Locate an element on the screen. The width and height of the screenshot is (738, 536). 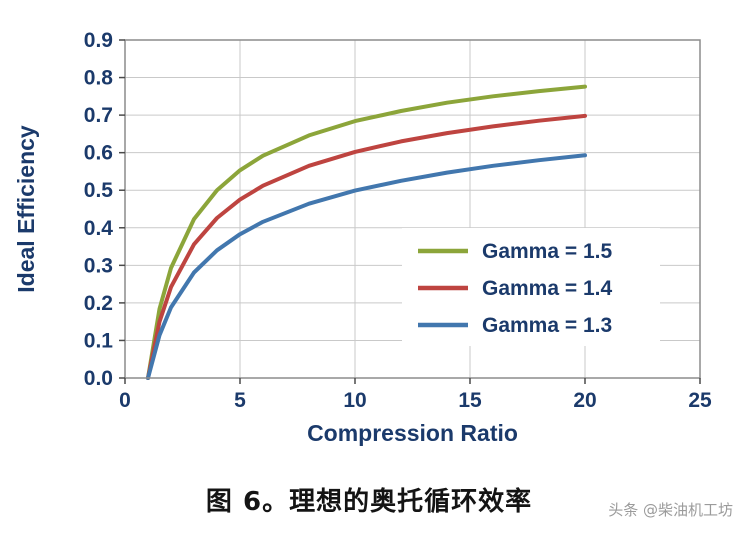
legend-label-2: Gamma = 1.3 is located at coordinates (547, 325).